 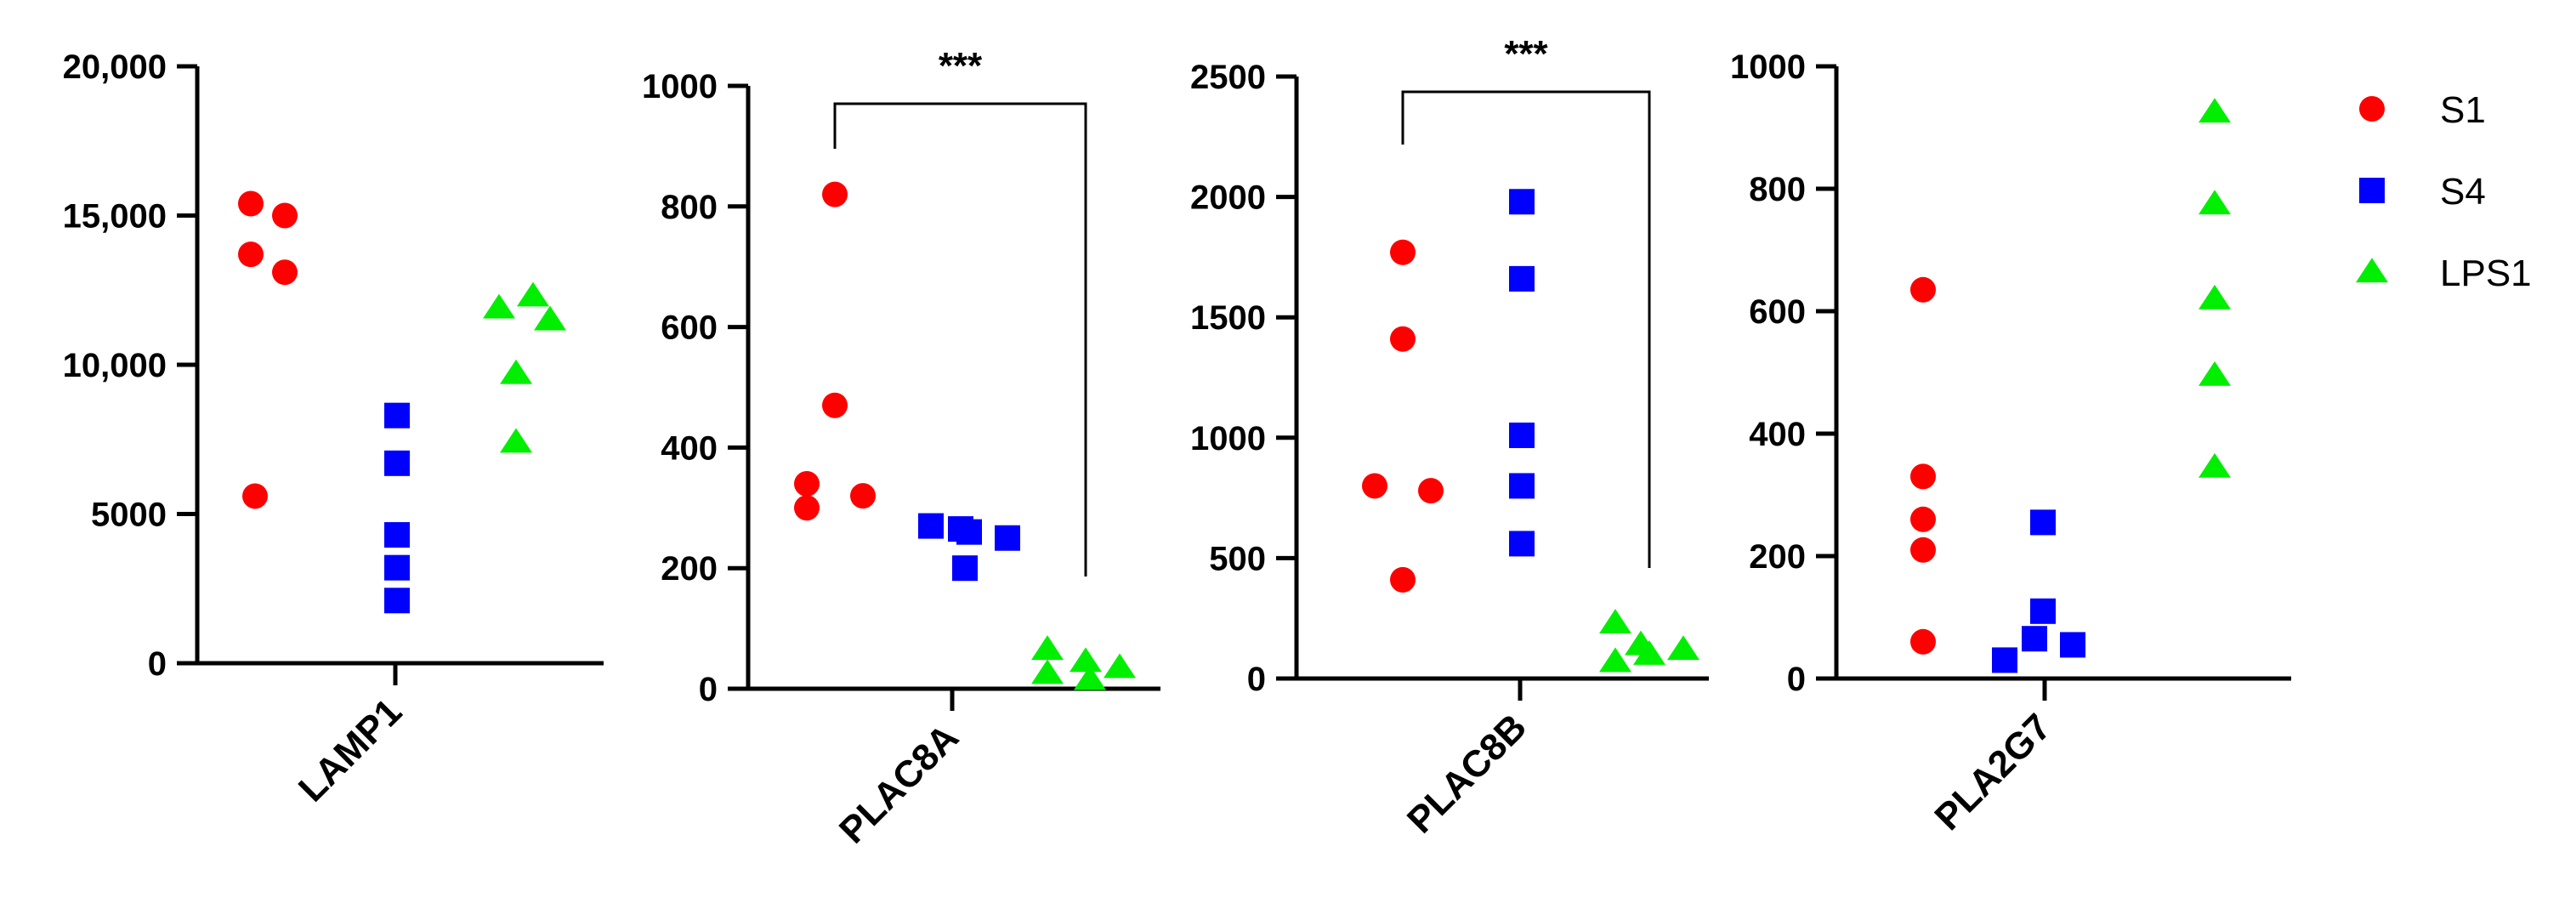 I want to click on legend: S1 S4 LPS1, so click(x=2444, y=191).